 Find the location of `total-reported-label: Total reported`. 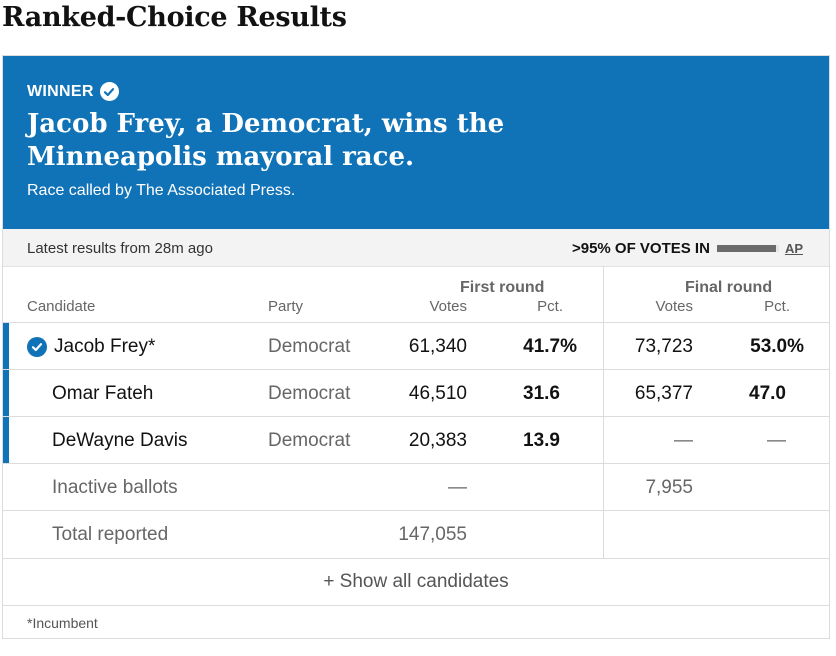

total-reported-label: Total reported is located at coordinates (110, 534).